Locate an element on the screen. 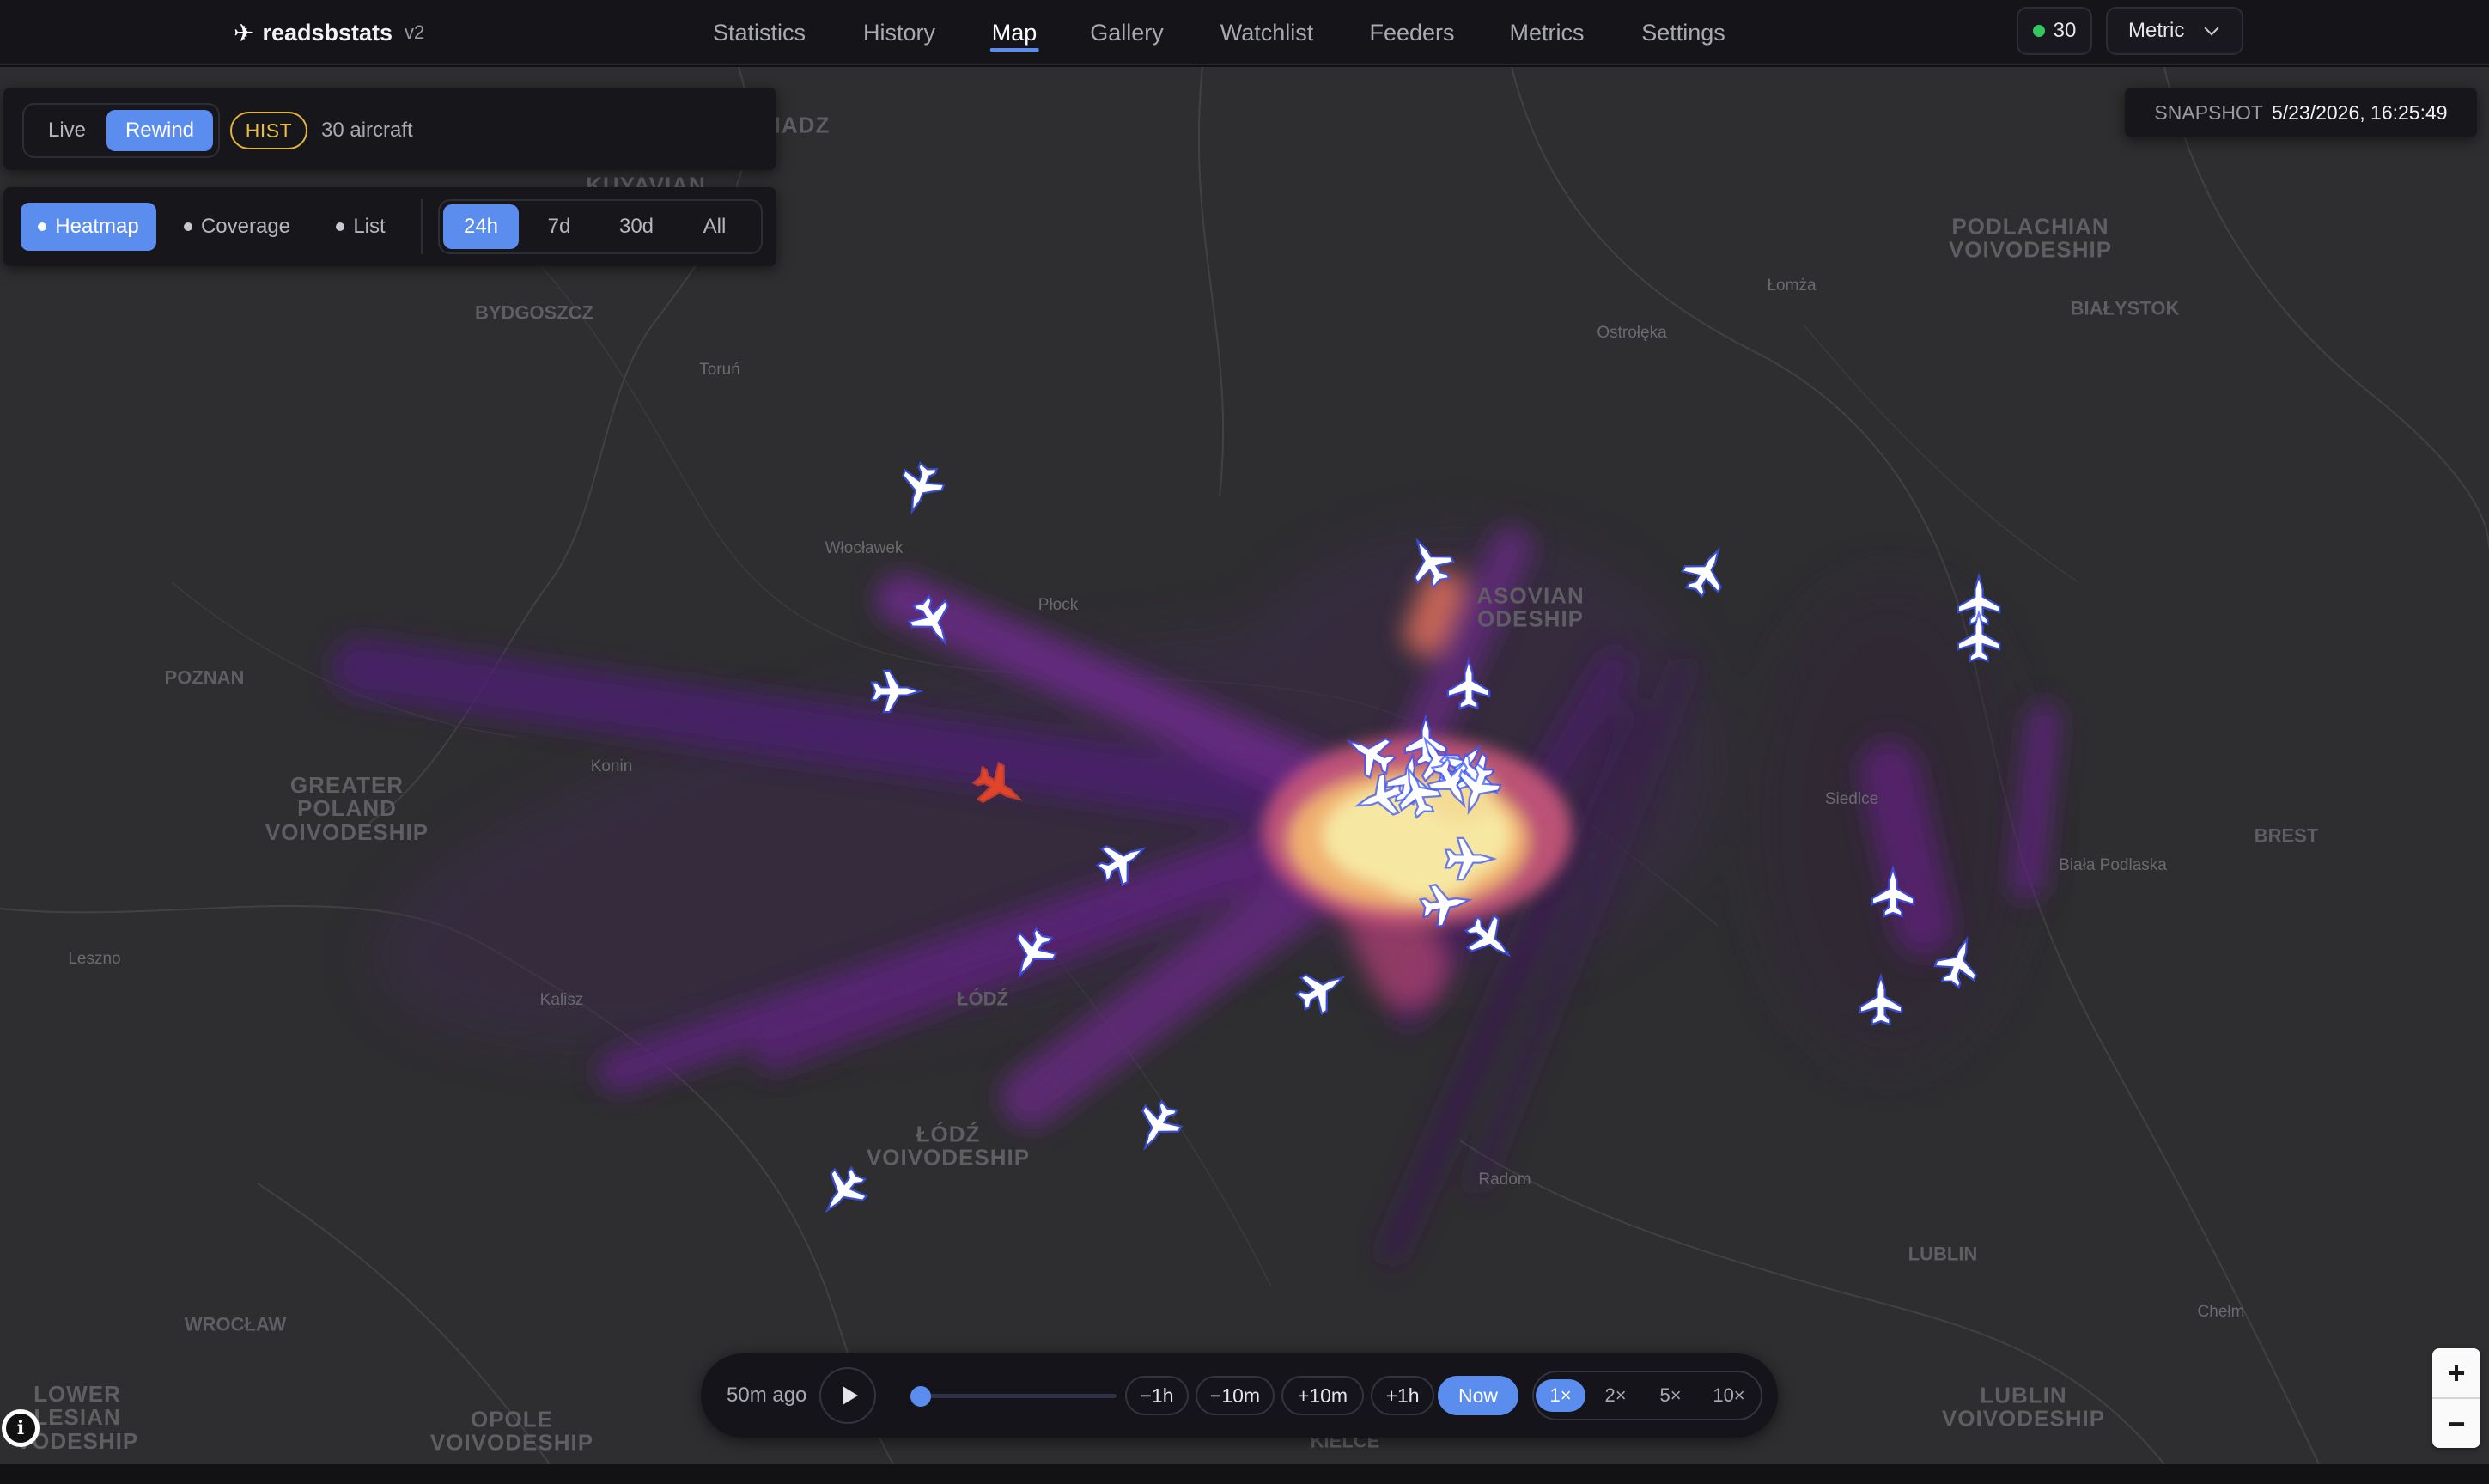 Image resolution: width=2489 pixels, height=1484 pixels. nav-settings: Settings is located at coordinates (1683, 32).